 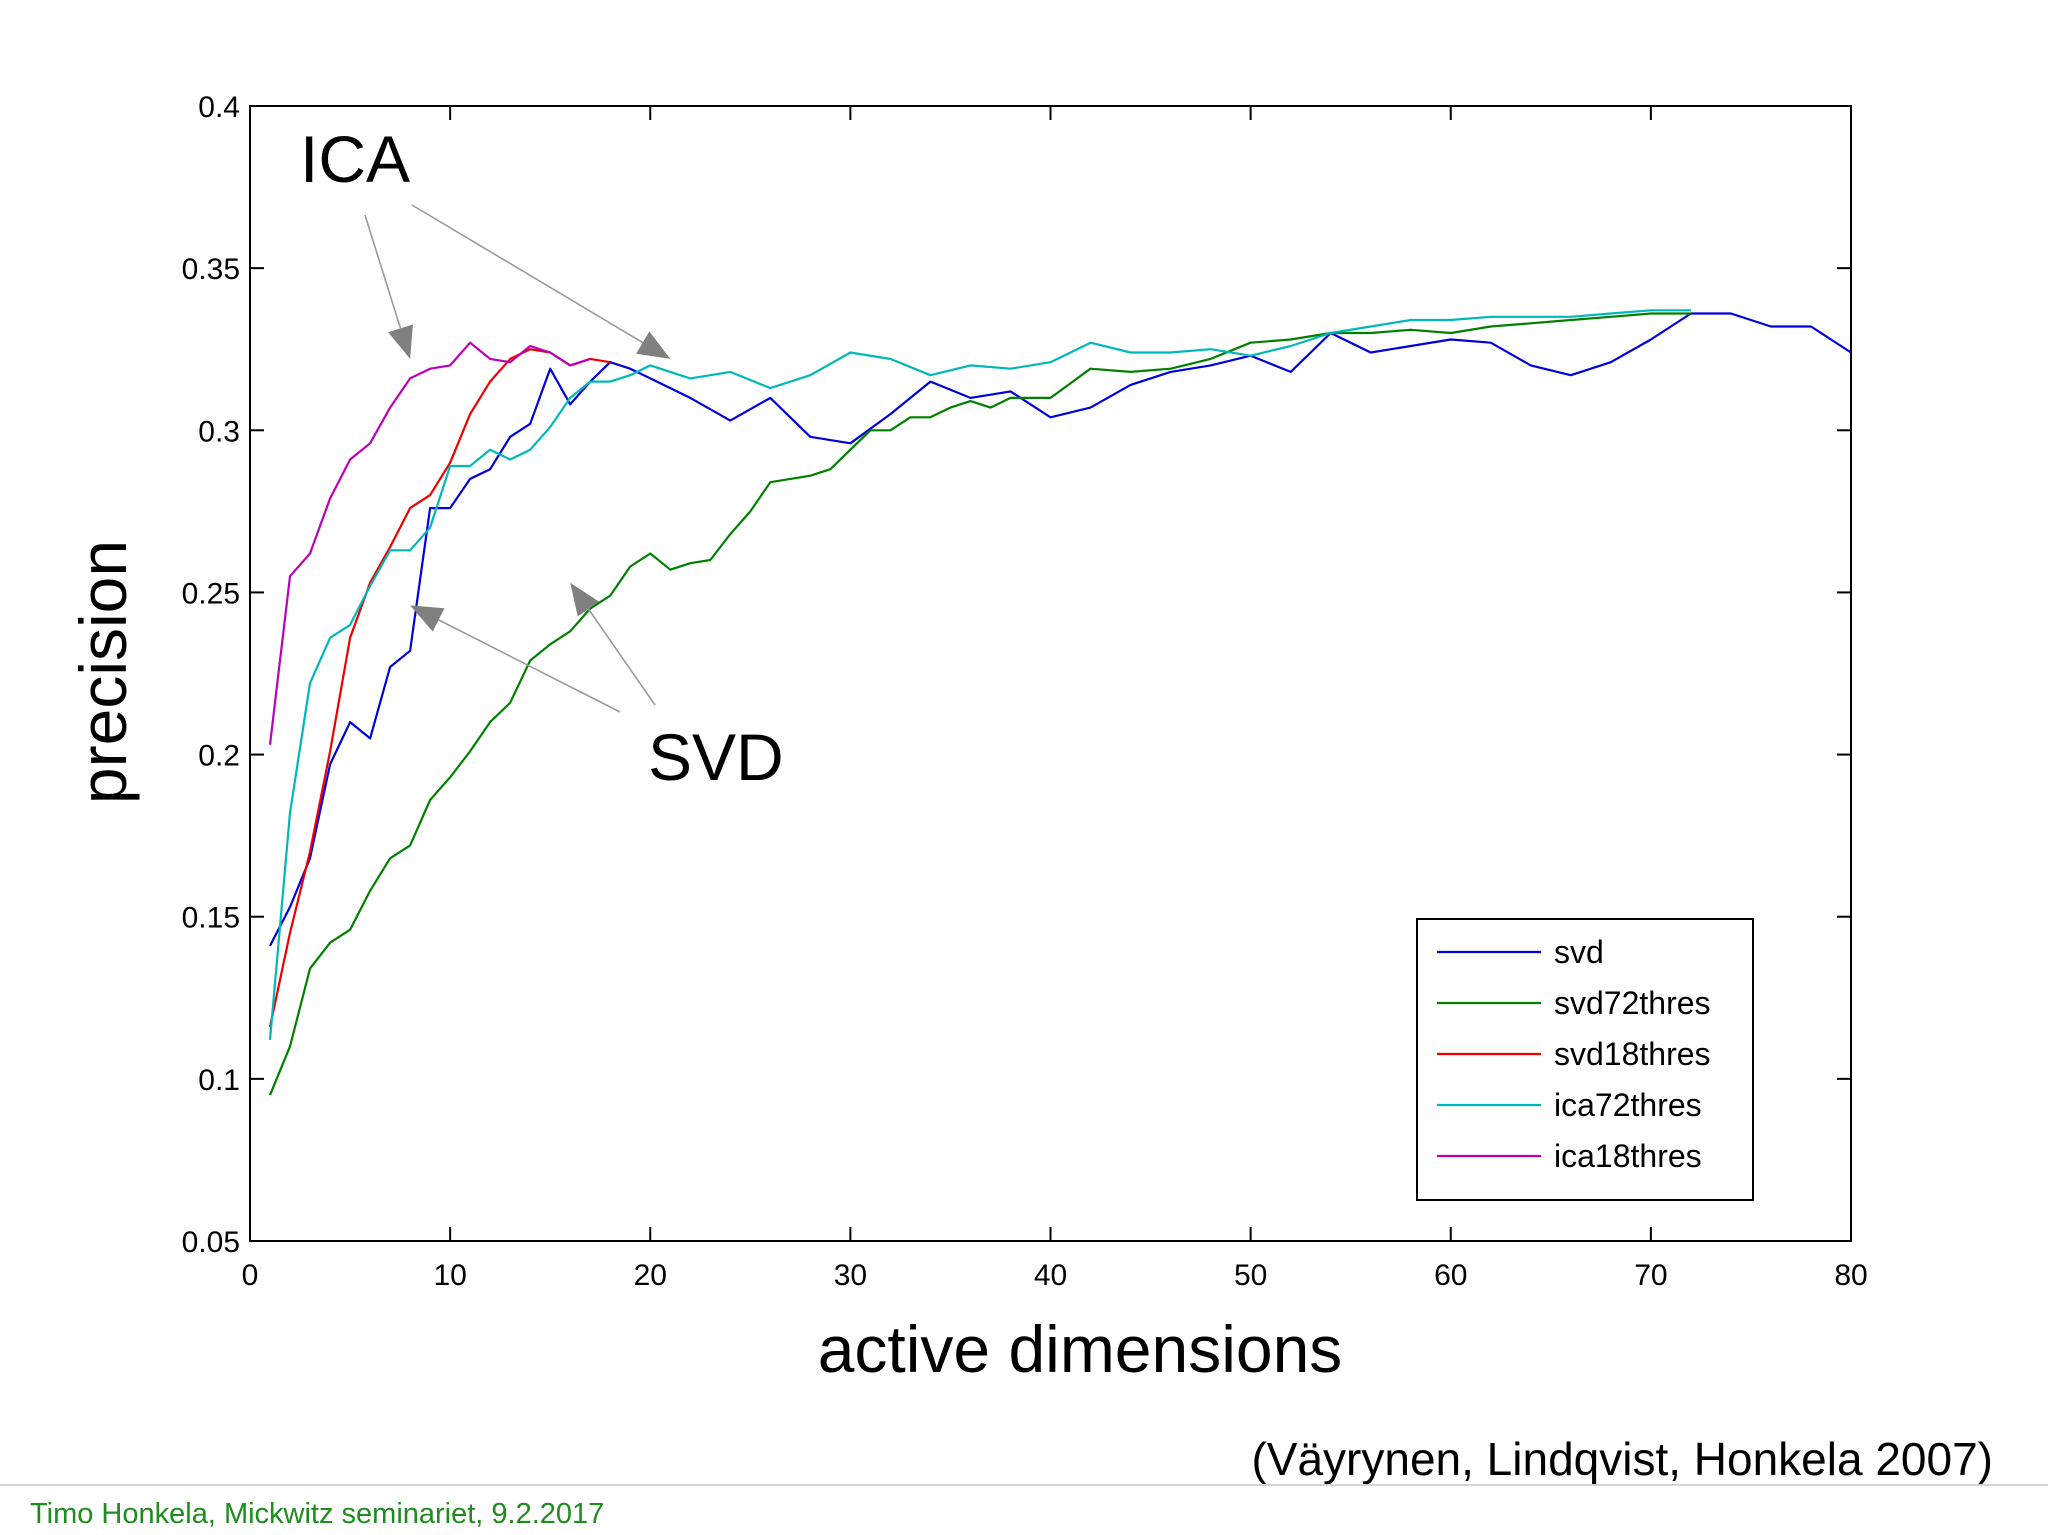 I want to click on citation: (Väyrynen, Lindqvist, Honkela 2007), so click(x=1622, y=1459).